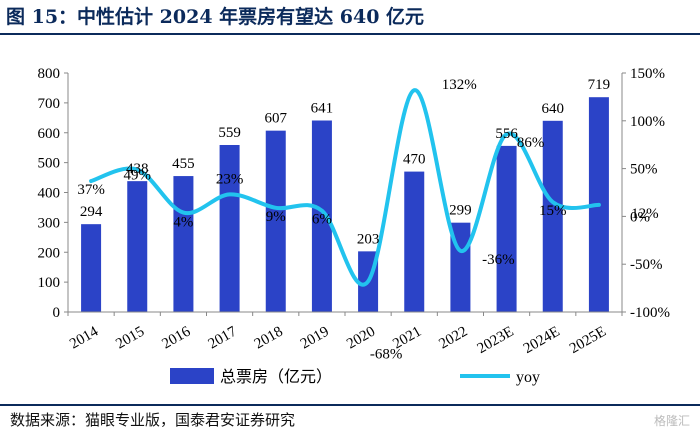 The image size is (700, 436). I want to click on left-tick-label: 0, so click(57, 313).